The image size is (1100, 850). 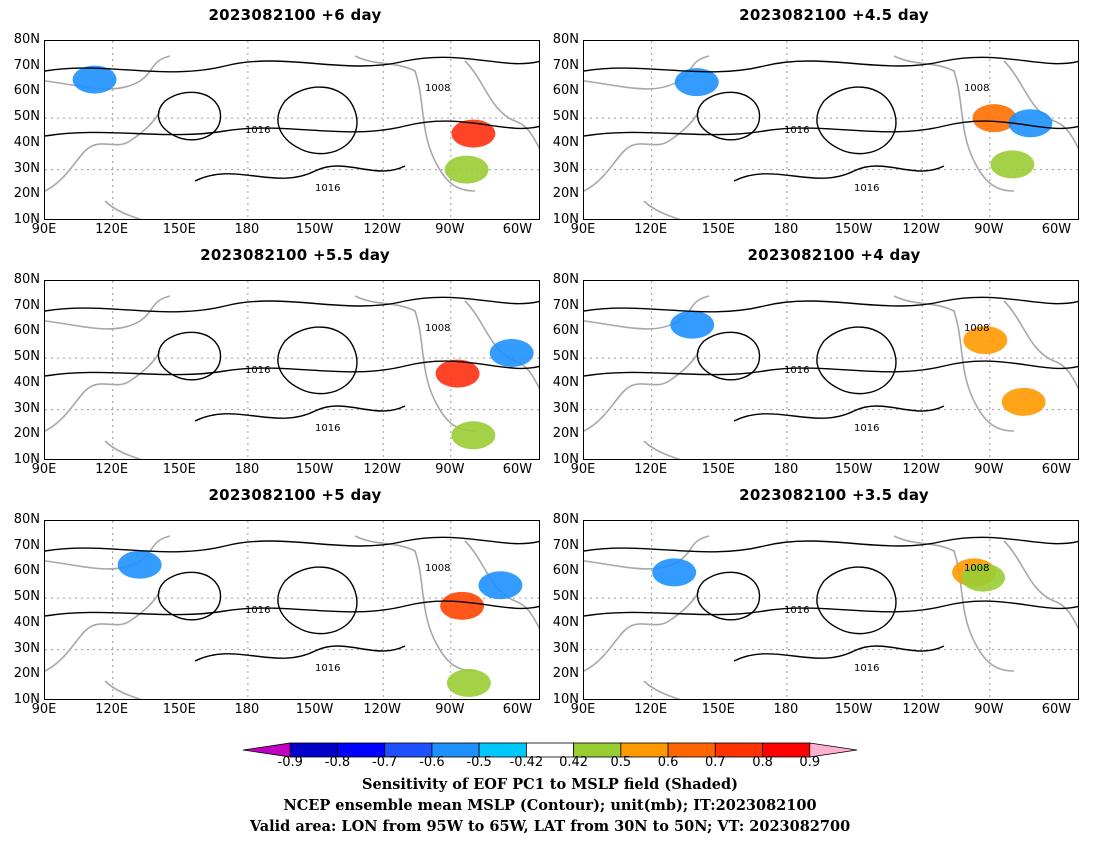 I want to click on panel-title: 2023082100 +4.5 day, so click(x=834, y=15).